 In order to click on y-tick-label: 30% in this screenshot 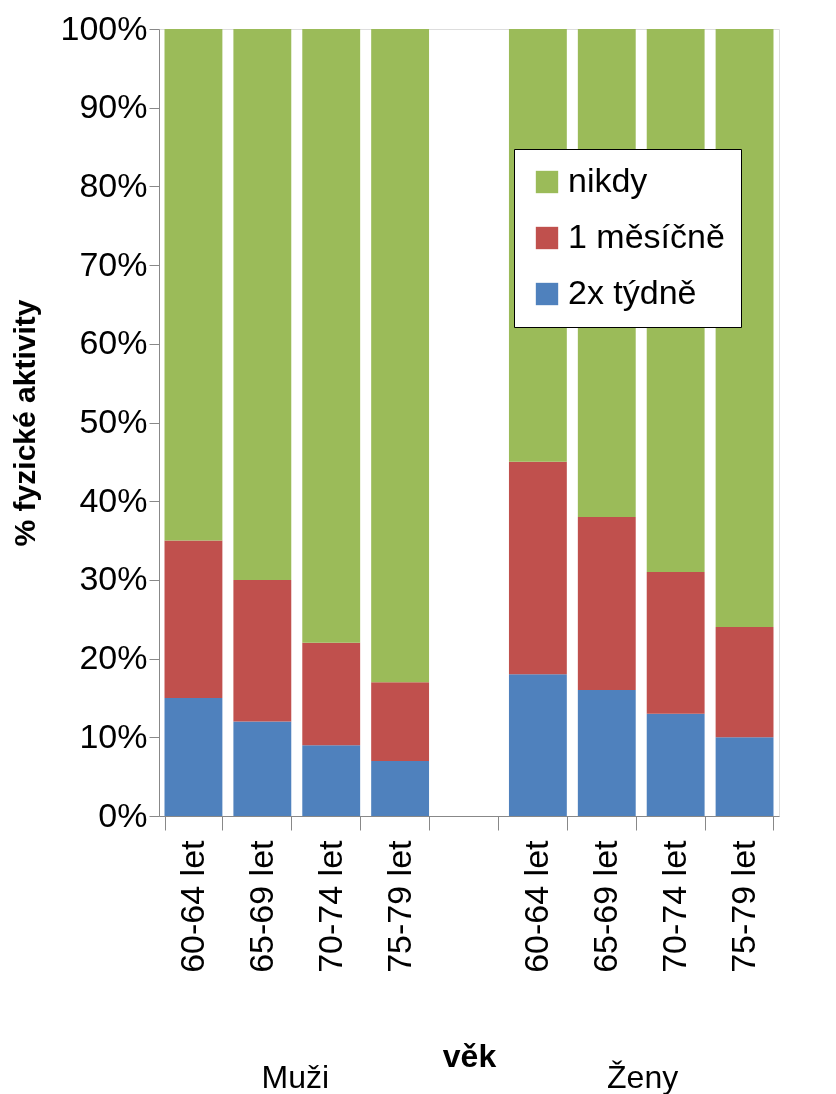, I will do `click(113, 578)`.